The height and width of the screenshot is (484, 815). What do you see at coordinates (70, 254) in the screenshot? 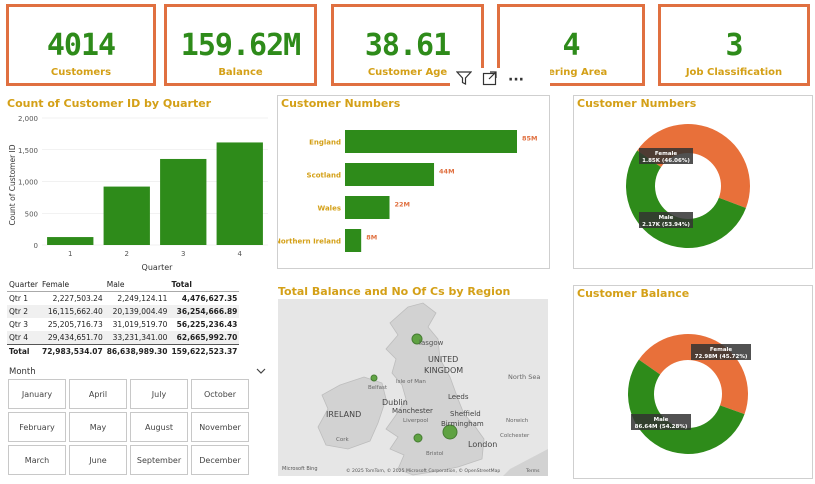
I see `x-tick-label: 1` at bounding box center [70, 254].